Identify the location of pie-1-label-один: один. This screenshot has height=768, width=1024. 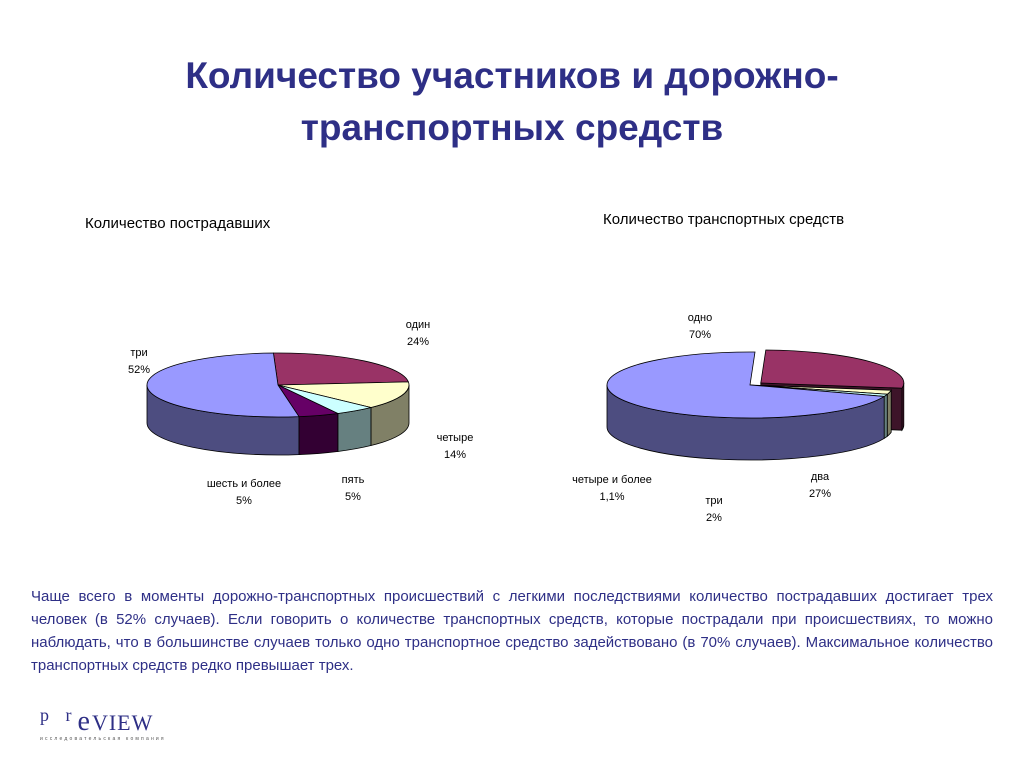
(418, 325).